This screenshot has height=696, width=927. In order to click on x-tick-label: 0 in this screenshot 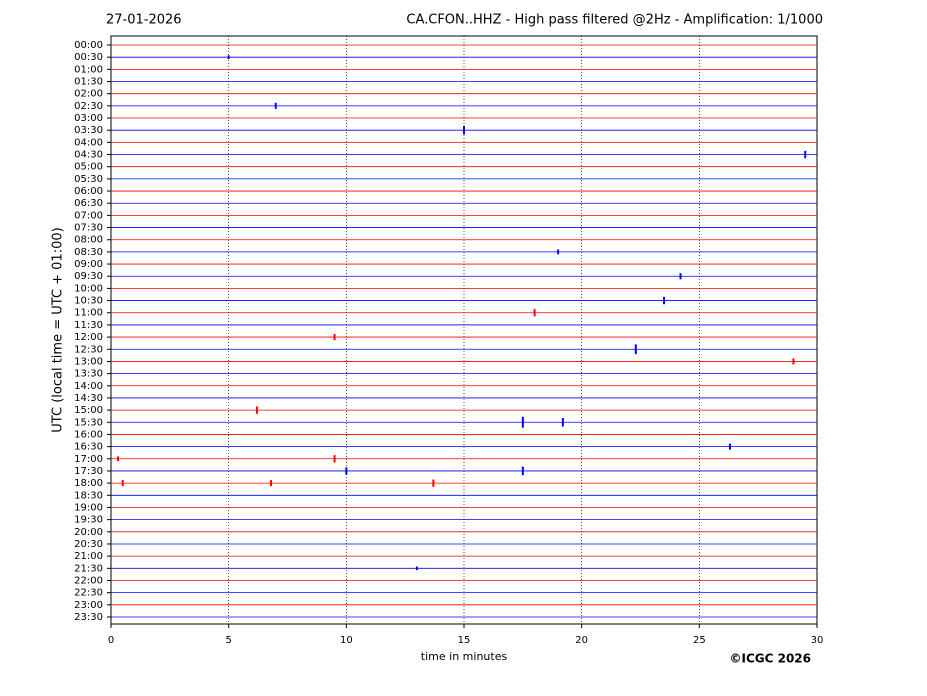, I will do `click(111, 640)`.